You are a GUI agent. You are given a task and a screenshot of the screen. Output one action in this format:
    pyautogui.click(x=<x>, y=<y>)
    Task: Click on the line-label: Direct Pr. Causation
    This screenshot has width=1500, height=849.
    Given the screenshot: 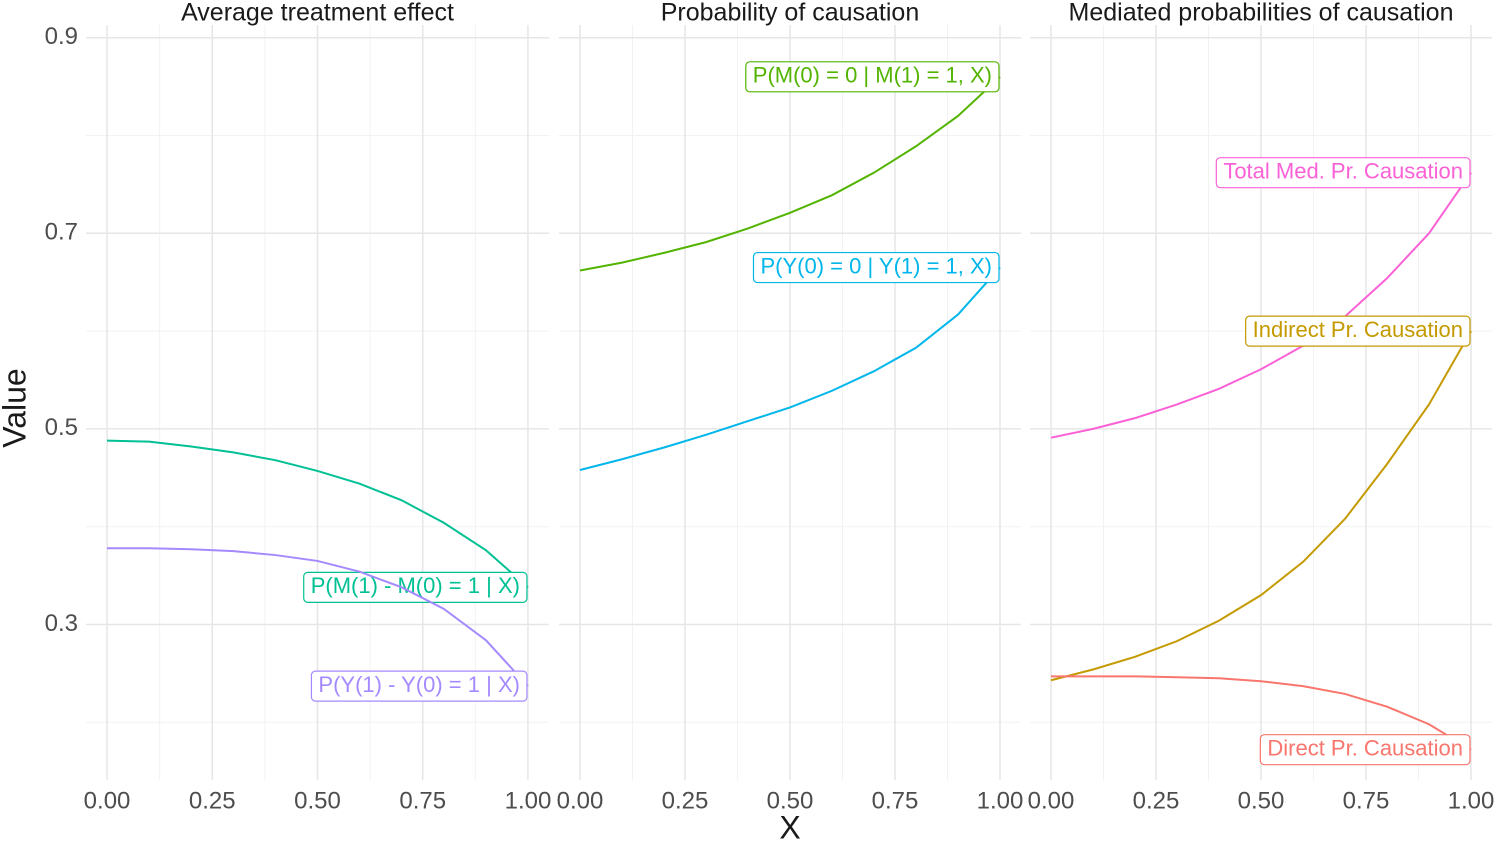 What is the action you would take?
    pyautogui.click(x=1365, y=750)
    